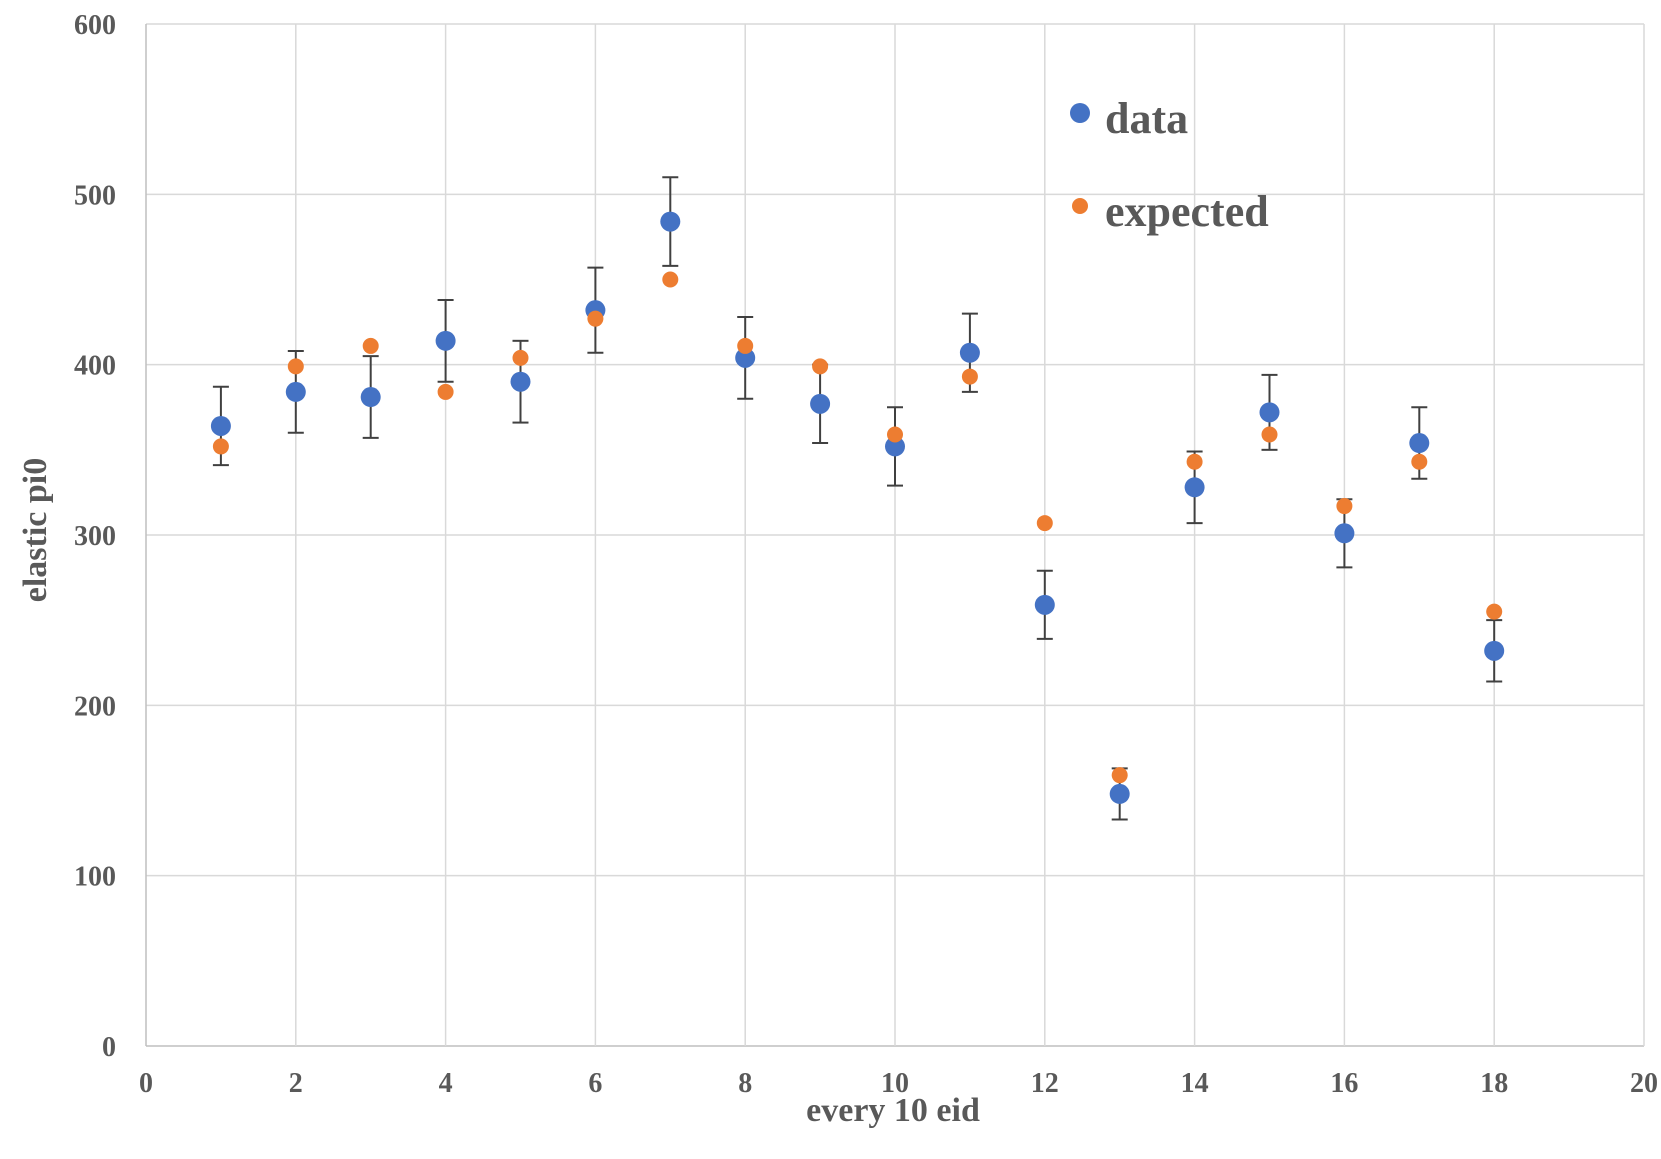 The width and height of the screenshot is (1661, 1159). What do you see at coordinates (146, 1083) in the screenshot?
I see `x-tick-label: 0` at bounding box center [146, 1083].